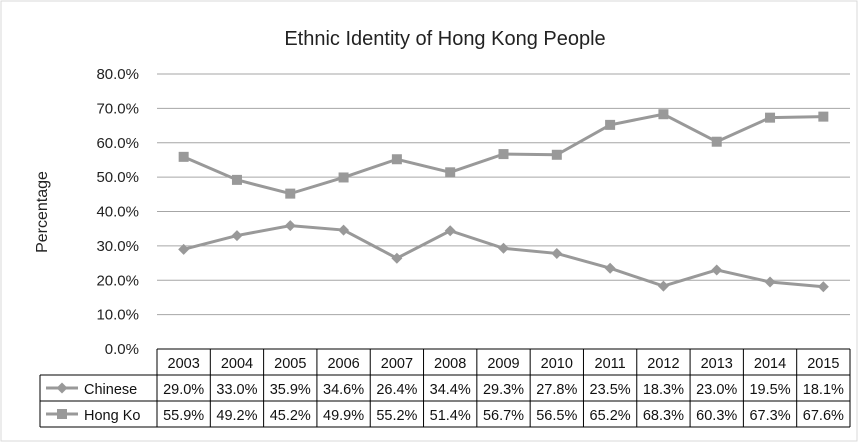 The image size is (860, 444). I want to click on data-label: 60.3%, so click(716, 416).